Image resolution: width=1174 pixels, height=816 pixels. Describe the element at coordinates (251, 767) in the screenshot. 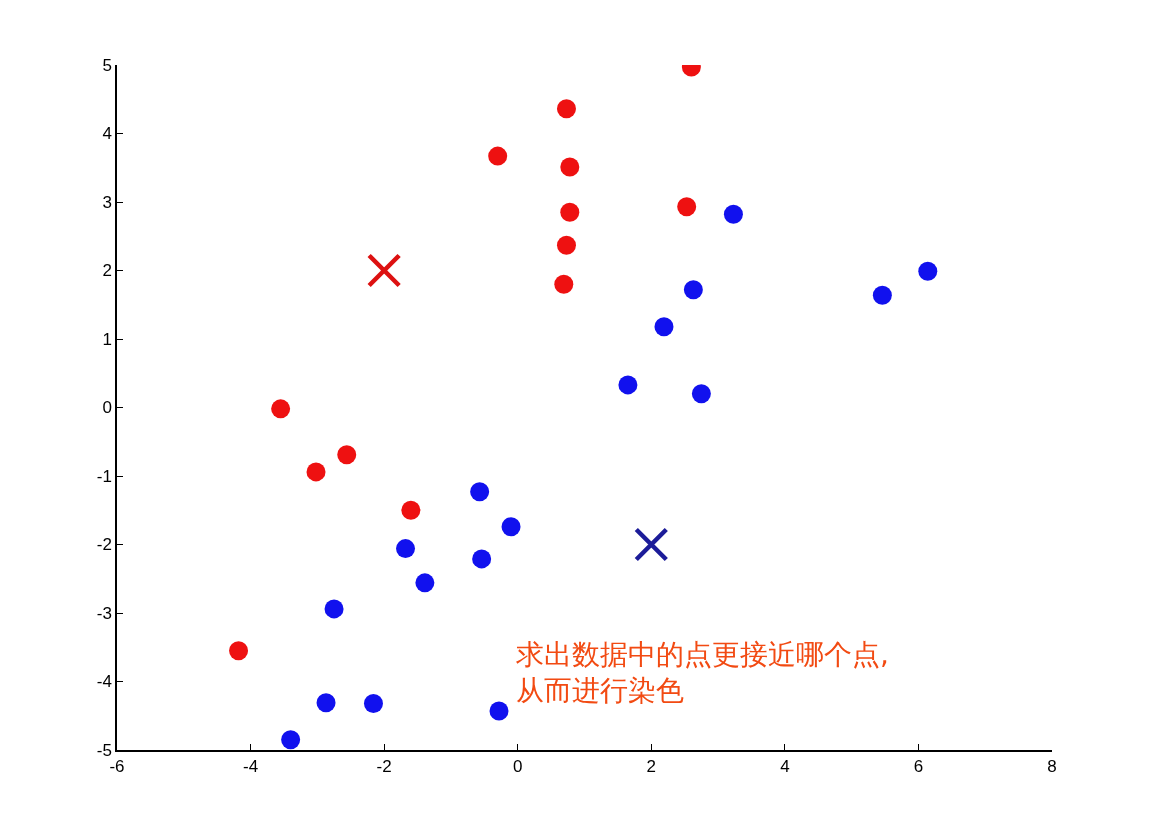

I see `x-tick-label: -4` at that location.